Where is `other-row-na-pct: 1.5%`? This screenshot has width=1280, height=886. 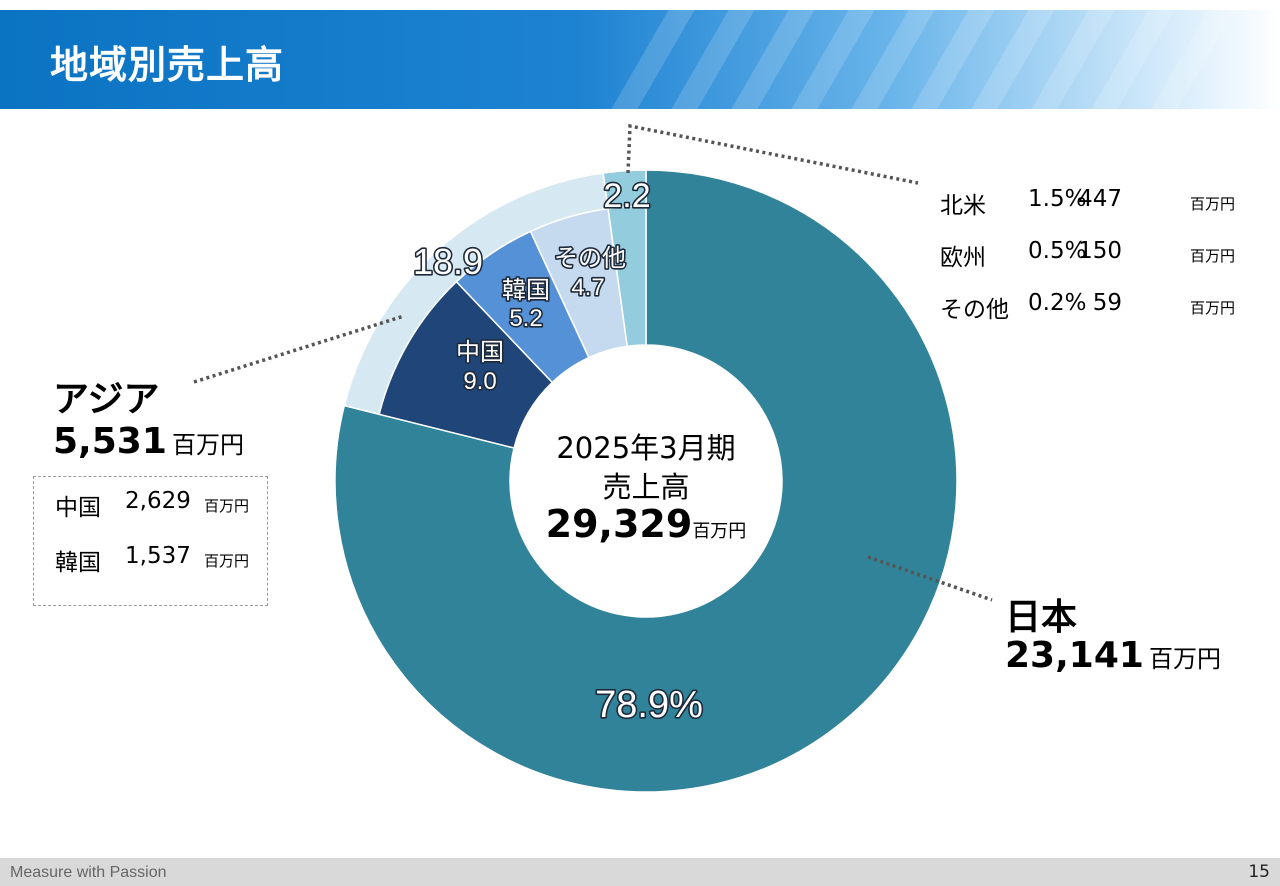
other-row-na-pct: 1.5% is located at coordinates (1057, 199).